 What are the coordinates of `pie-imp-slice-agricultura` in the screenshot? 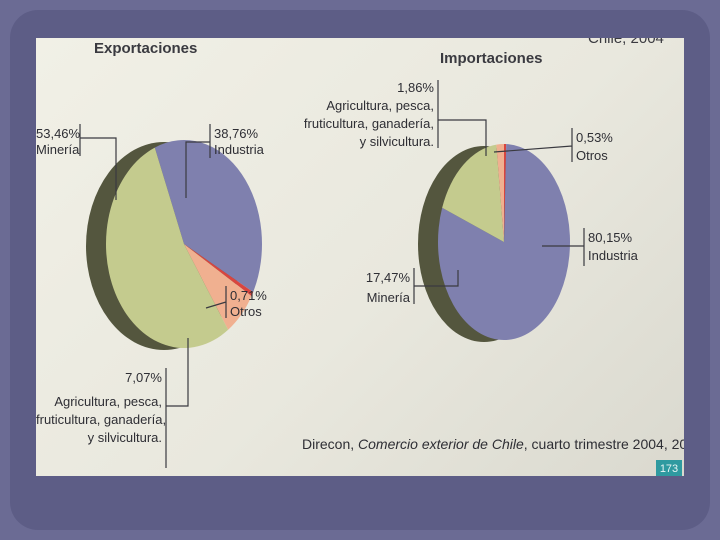 It's located at (500, 193).